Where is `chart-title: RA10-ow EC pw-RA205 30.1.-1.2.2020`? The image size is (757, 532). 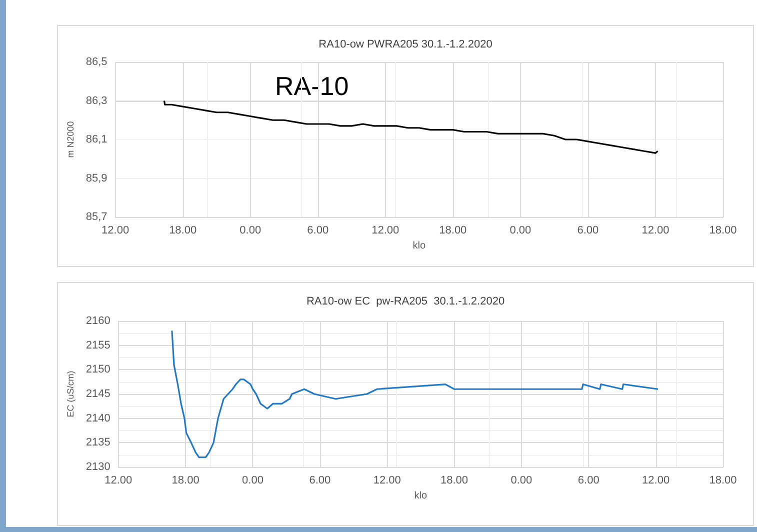
chart-title: RA10-ow EC pw-RA205 30.1.-1.2.2020 is located at coordinates (405, 302).